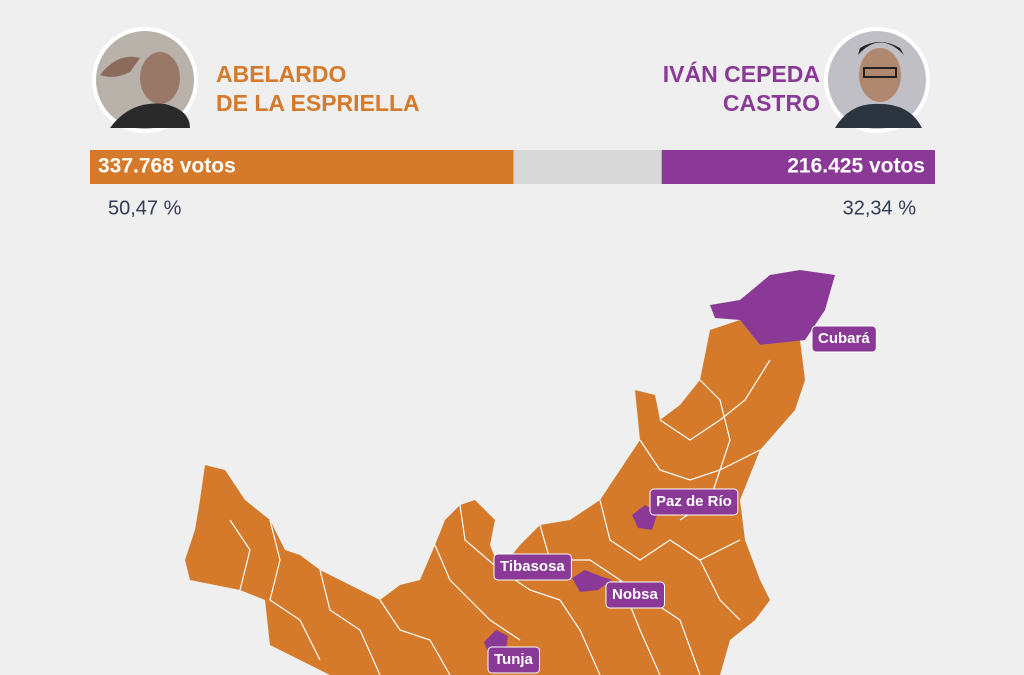  Describe the element at coordinates (771, 103) in the screenshot. I see `candidate-name: CASTRO` at that location.